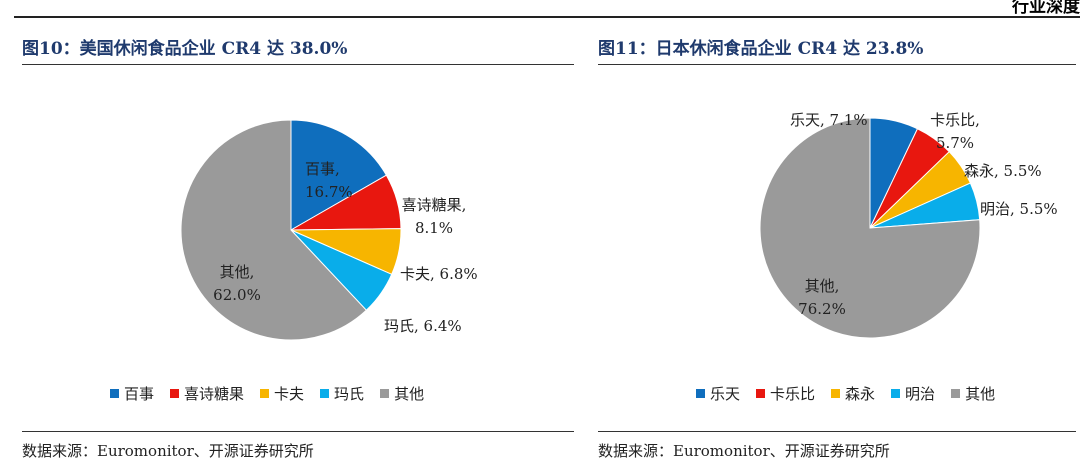 The height and width of the screenshot is (469, 1080). Describe the element at coordinates (1046, 8) in the screenshot. I see `report-header-text: 行业深度` at that location.